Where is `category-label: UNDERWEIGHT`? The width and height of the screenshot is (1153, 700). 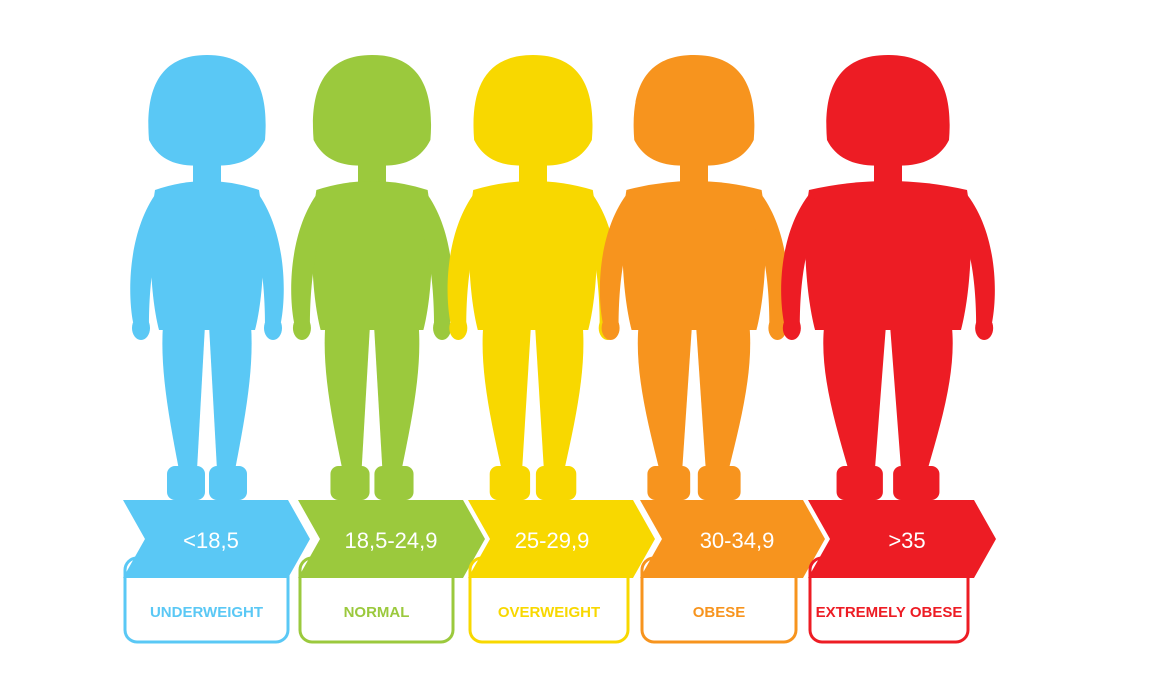 category-label: UNDERWEIGHT is located at coordinates (206, 612).